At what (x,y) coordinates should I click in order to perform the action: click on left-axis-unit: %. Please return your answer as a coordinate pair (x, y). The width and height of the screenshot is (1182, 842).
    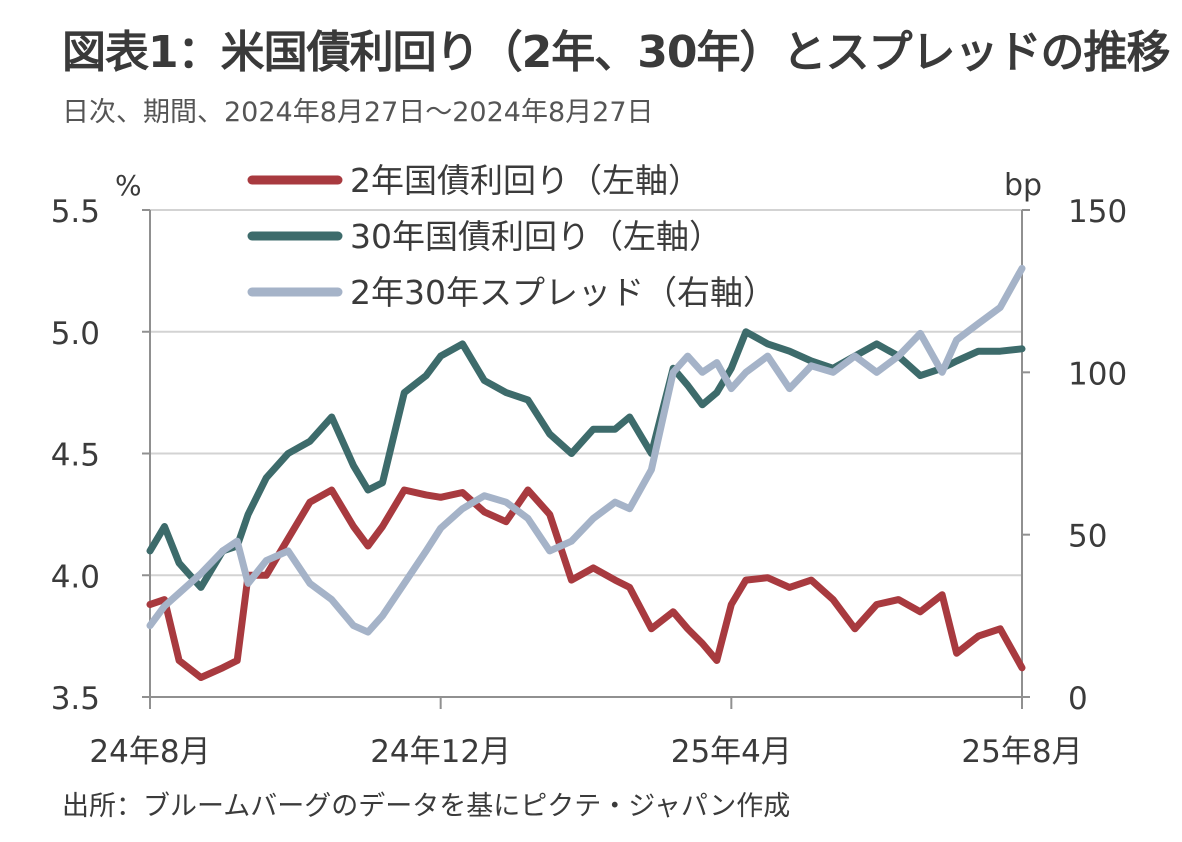
    Looking at the image, I should click on (128, 185).